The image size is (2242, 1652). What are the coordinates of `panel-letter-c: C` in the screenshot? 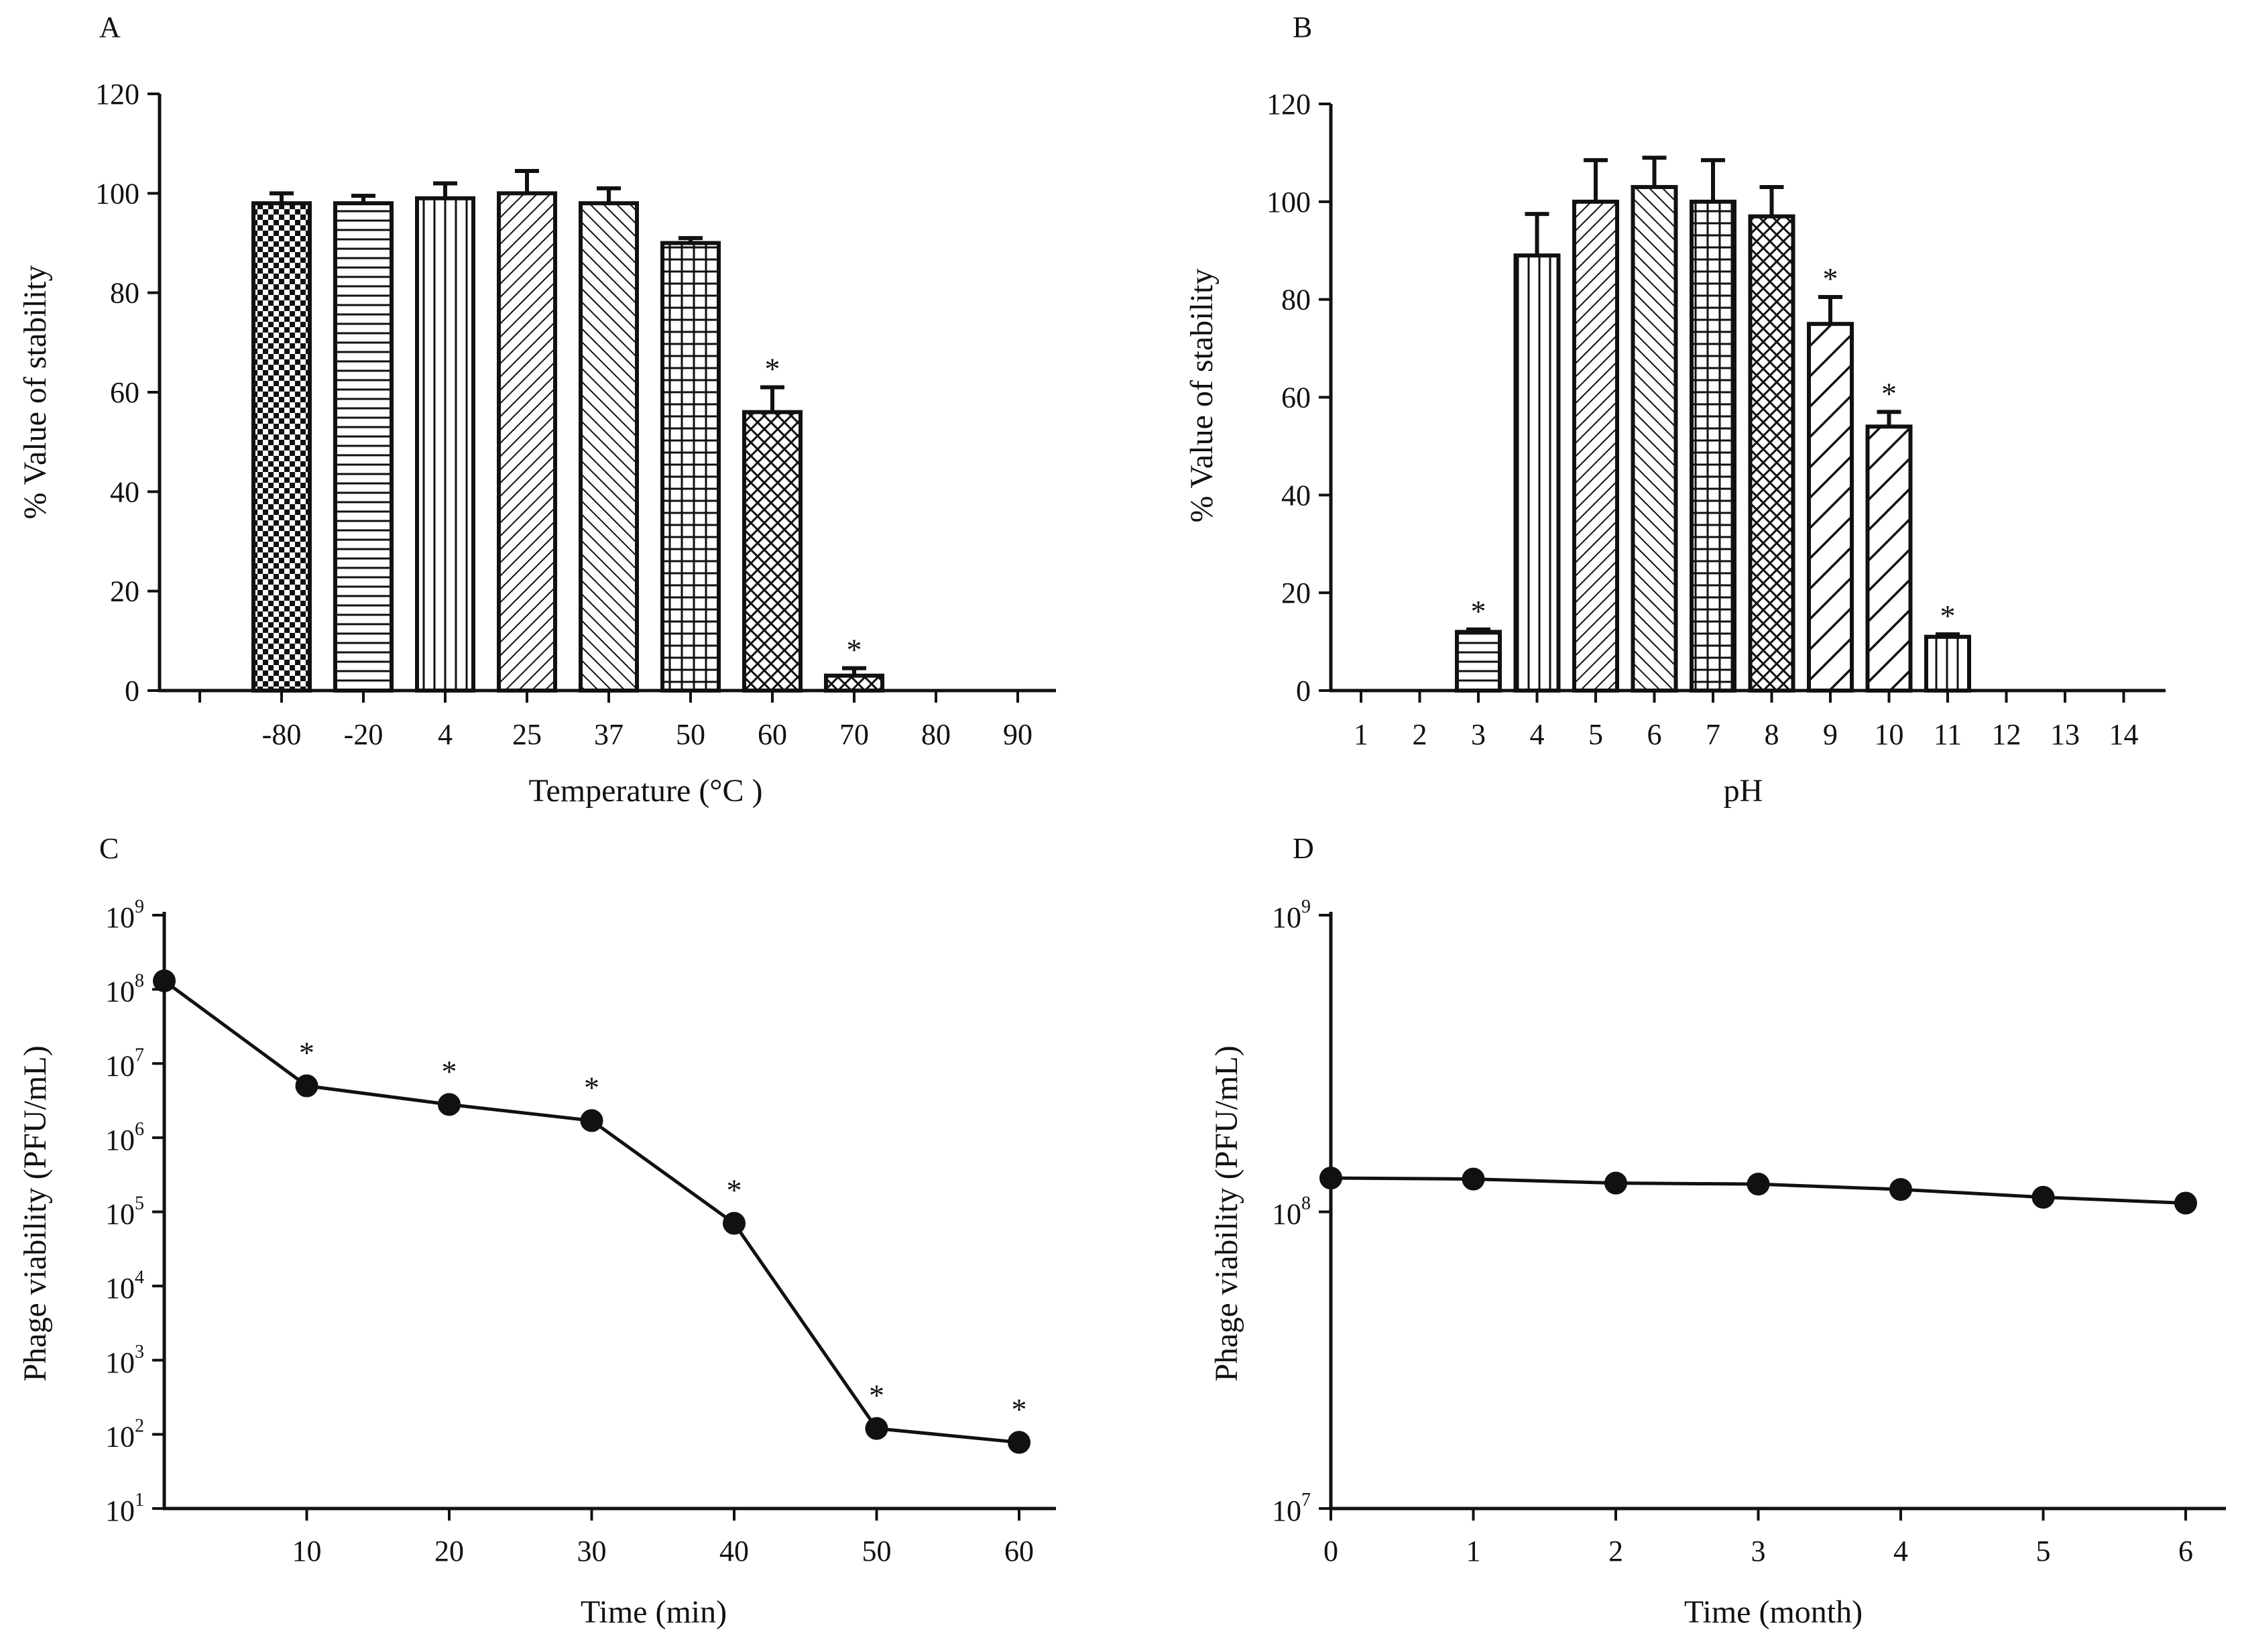 It's located at (109, 848).